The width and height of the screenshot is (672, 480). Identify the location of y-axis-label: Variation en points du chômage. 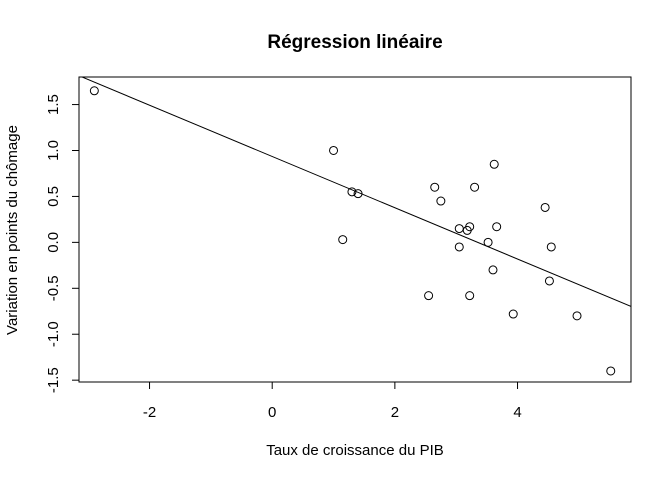
(12, 230).